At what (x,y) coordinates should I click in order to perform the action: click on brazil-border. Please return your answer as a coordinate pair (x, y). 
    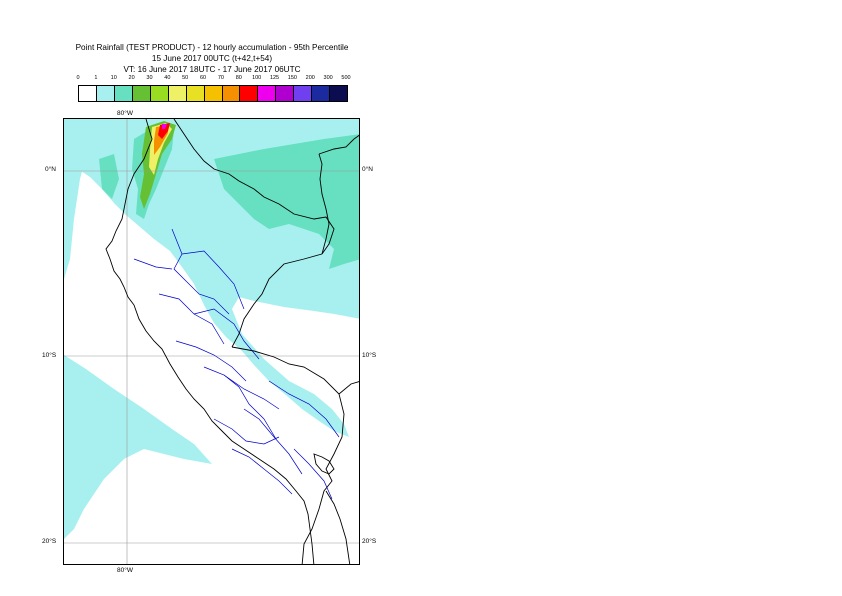
    Looking at the image, I should click on (277, 300).